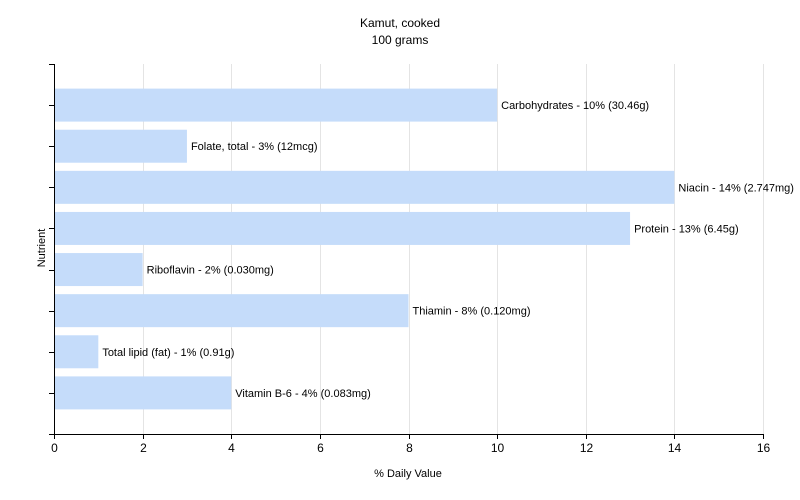  Describe the element at coordinates (575, 106) in the screenshot. I see `bar-data-label: Carbohydrates - 10% (30.46g)` at that location.